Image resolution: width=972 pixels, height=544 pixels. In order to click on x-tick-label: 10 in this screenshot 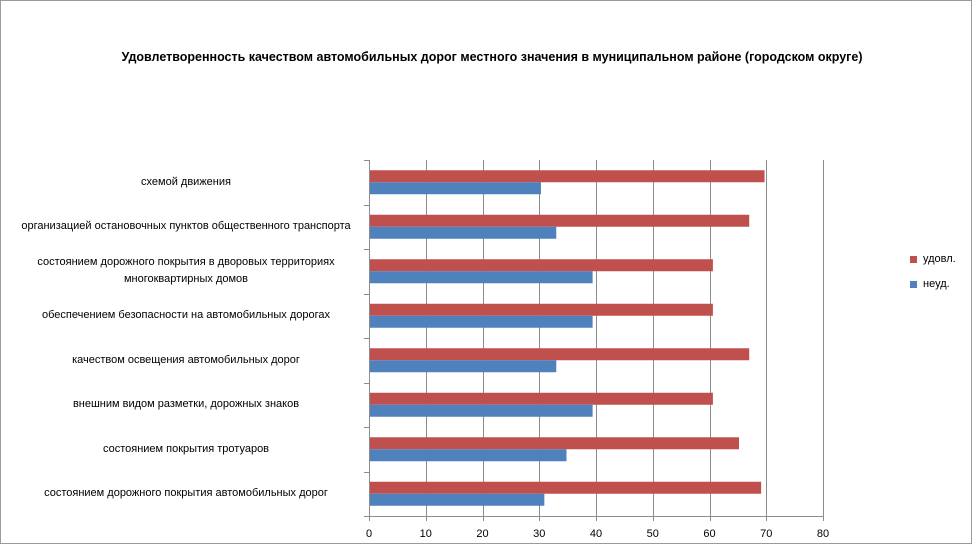, I will do `click(425, 534)`.